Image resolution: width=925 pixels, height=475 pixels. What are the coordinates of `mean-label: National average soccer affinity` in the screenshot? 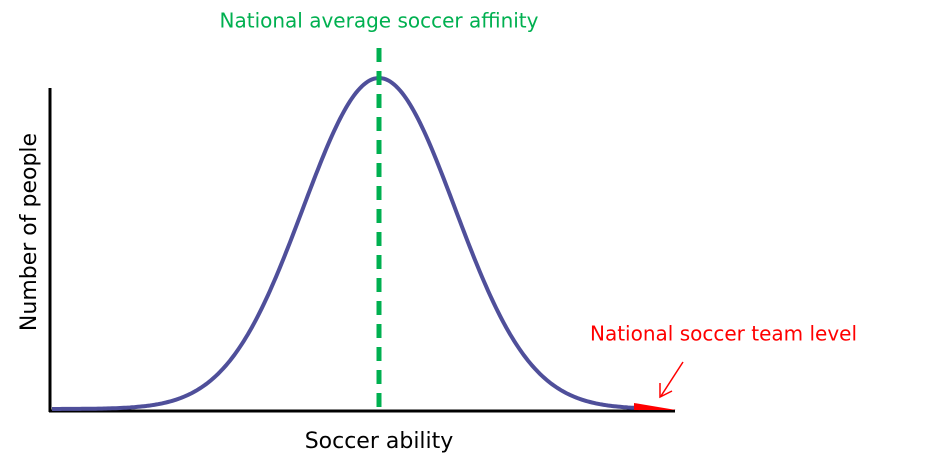 It's located at (379, 21).